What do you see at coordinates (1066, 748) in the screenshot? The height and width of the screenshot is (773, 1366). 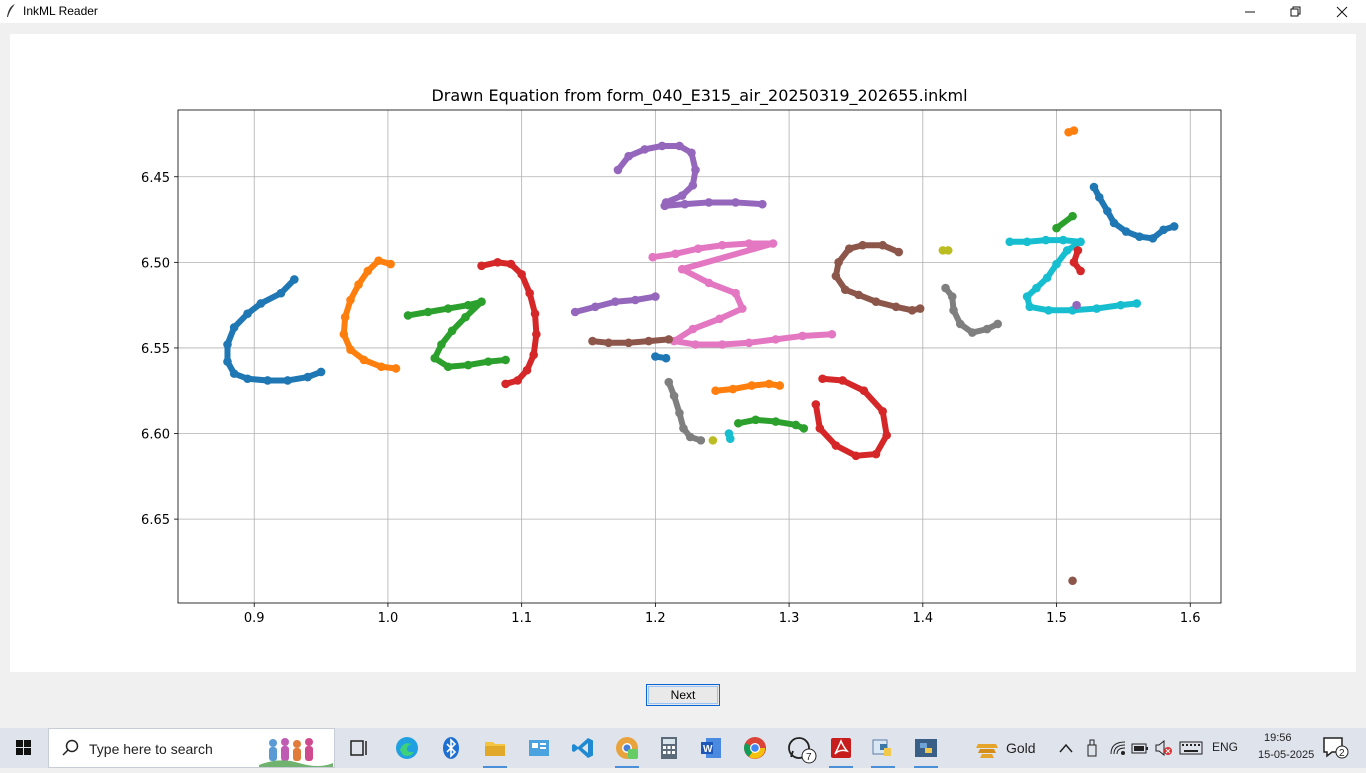 I see `chevron-up-icon` at bounding box center [1066, 748].